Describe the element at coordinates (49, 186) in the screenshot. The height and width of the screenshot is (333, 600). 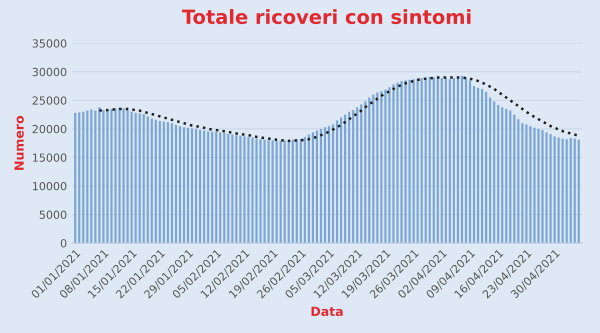
I see `y-tick-label: 10000` at that location.